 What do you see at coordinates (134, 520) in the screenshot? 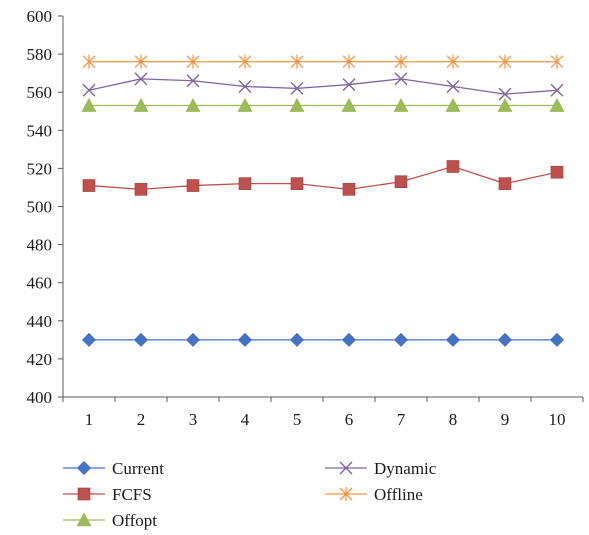
I see `legend-label-offopt: Offopt` at bounding box center [134, 520].